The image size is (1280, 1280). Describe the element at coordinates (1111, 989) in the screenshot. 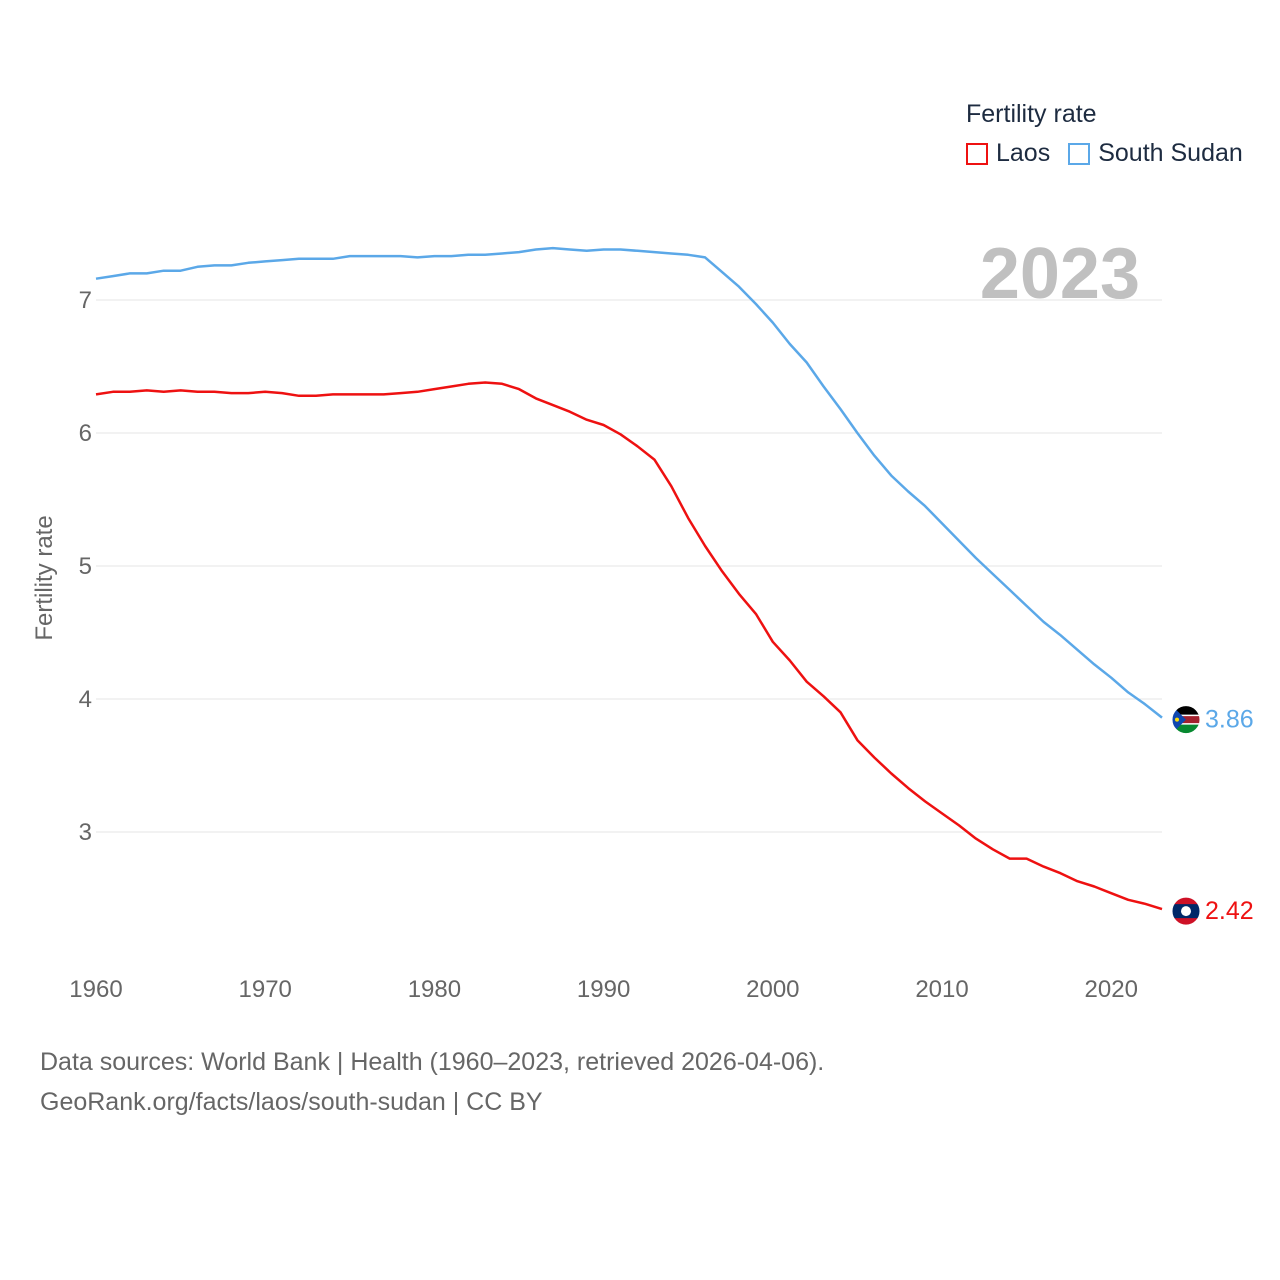

I see `x-tick-label-2020: 2020` at that location.